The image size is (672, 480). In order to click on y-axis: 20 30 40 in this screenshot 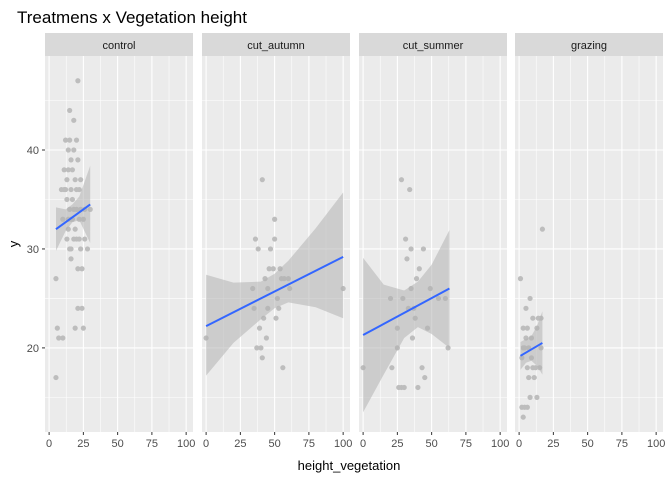, I will do `click(36, 250)`.